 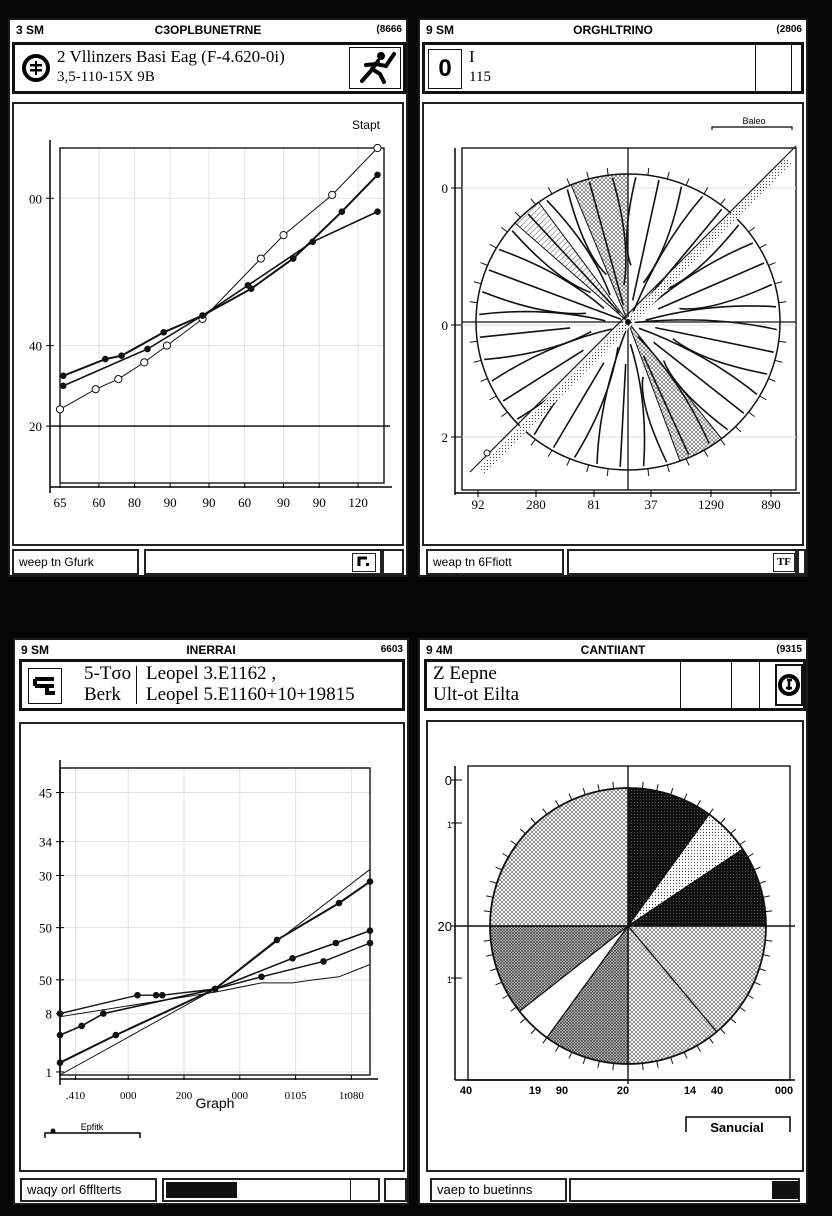 I want to click on x-tick-label: 1290, so click(x=711, y=504).